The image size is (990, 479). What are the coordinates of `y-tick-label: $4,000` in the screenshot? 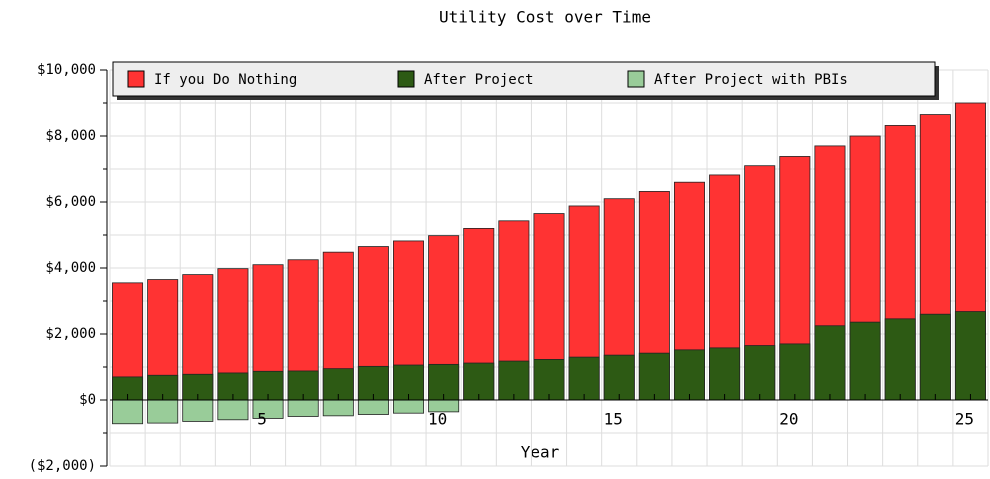 It's located at (70, 268).